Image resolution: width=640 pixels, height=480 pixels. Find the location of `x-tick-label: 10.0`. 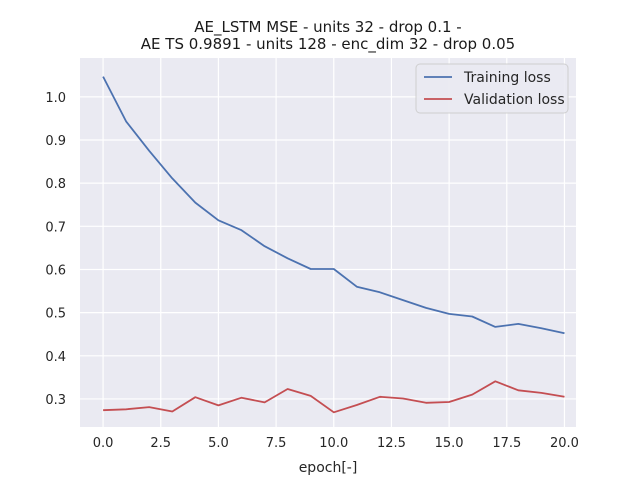

x-tick-label: 10.0 is located at coordinates (333, 443).